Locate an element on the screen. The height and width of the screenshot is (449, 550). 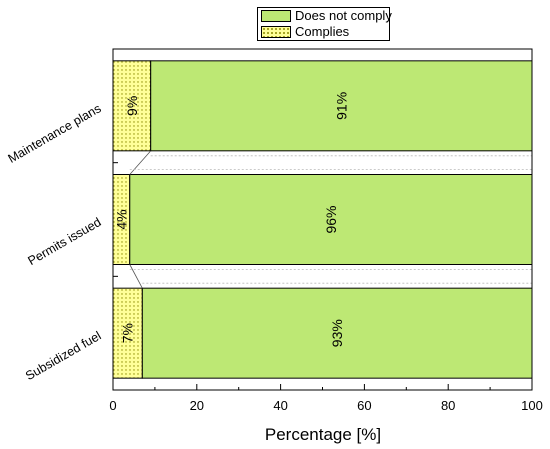
bar-does-not-comply-subsidized-fuel is located at coordinates (337, 333).